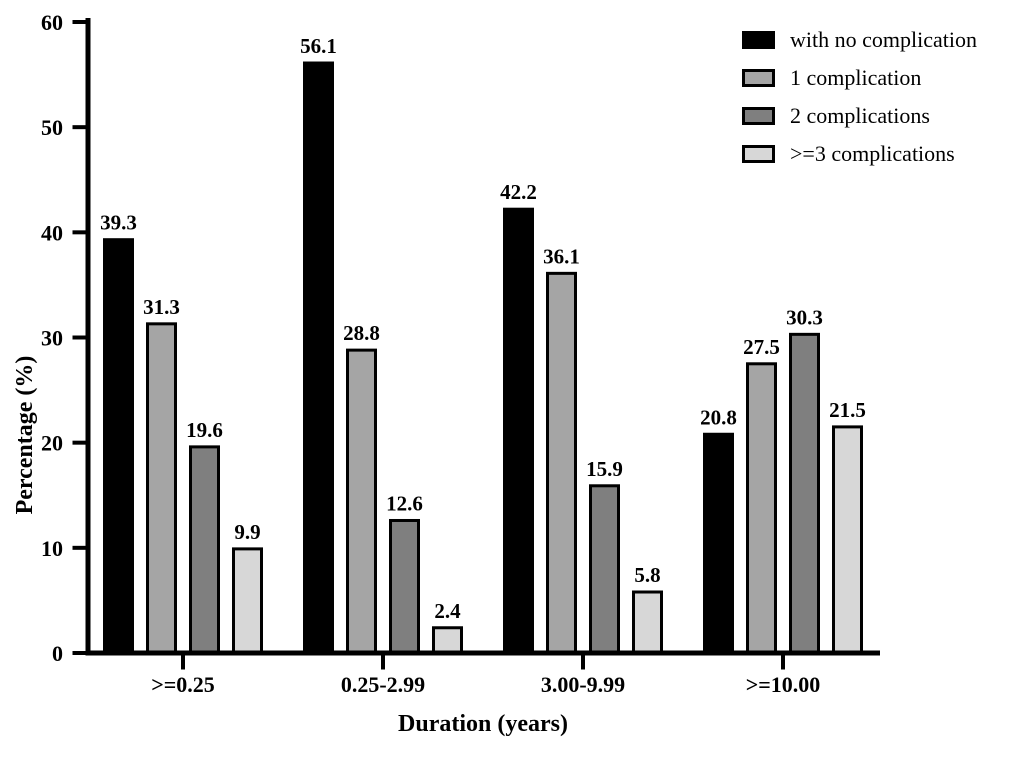 The width and height of the screenshot is (1026, 782). What do you see at coordinates (247, 601) in the screenshot?
I see `bar-series4-group1` at bounding box center [247, 601].